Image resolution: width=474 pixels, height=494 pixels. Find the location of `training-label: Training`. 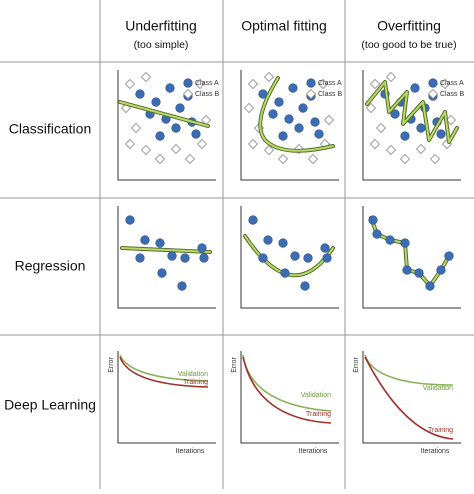

training-label: Training is located at coordinates (195, 382).